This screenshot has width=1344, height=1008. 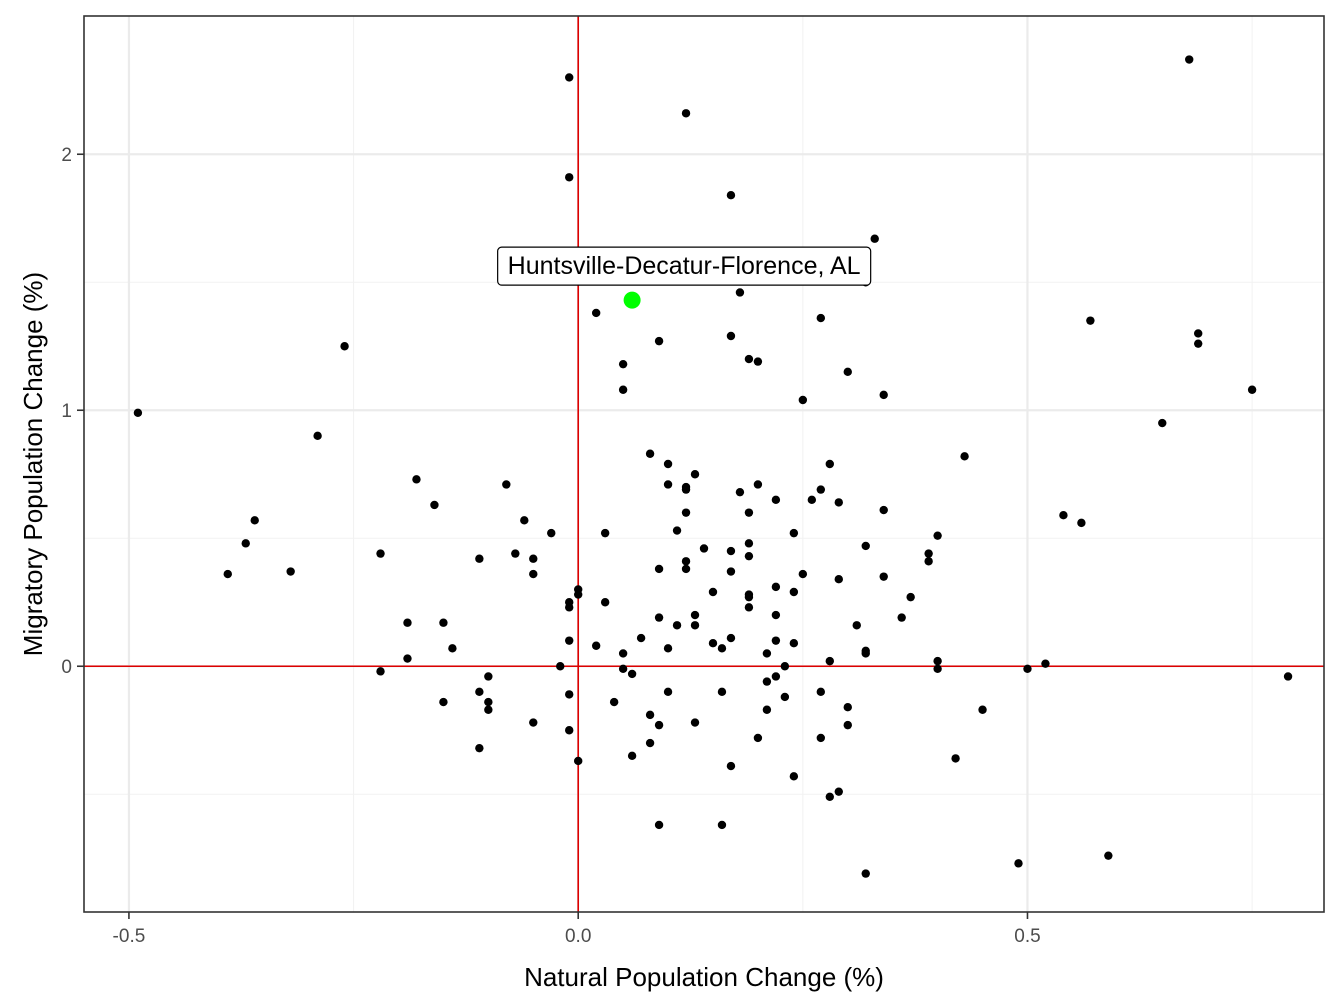 I want to click on highlight-group: Huntsville-Decatur-Florence, AL, so click(x=684, y=277).